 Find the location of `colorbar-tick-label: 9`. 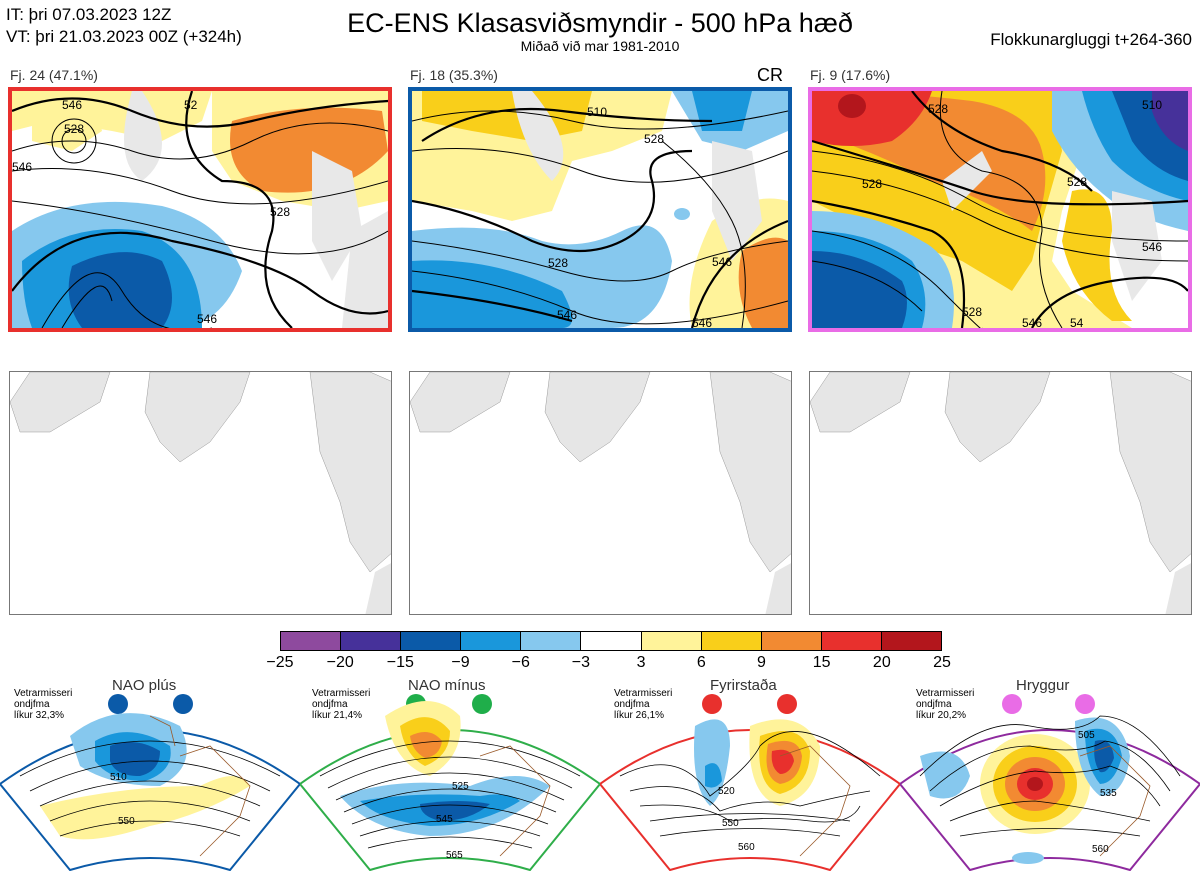

colorbar-tick-label: 9 is located at coordinates (761, 662).